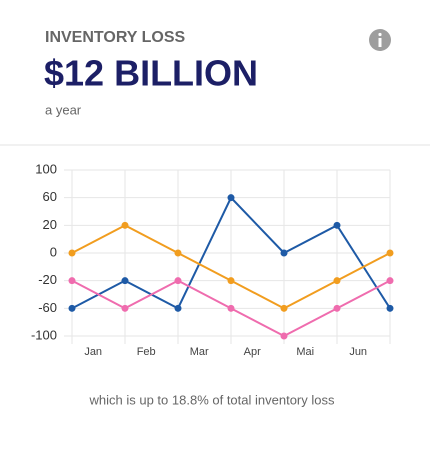  I want to click on x-tick-label: Feb, so click(146, 352).